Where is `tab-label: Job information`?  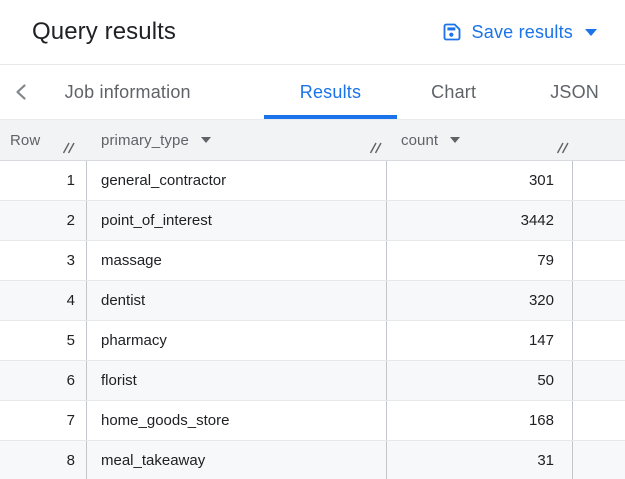
tab-label: Job information is located at coordinates (127, 91).